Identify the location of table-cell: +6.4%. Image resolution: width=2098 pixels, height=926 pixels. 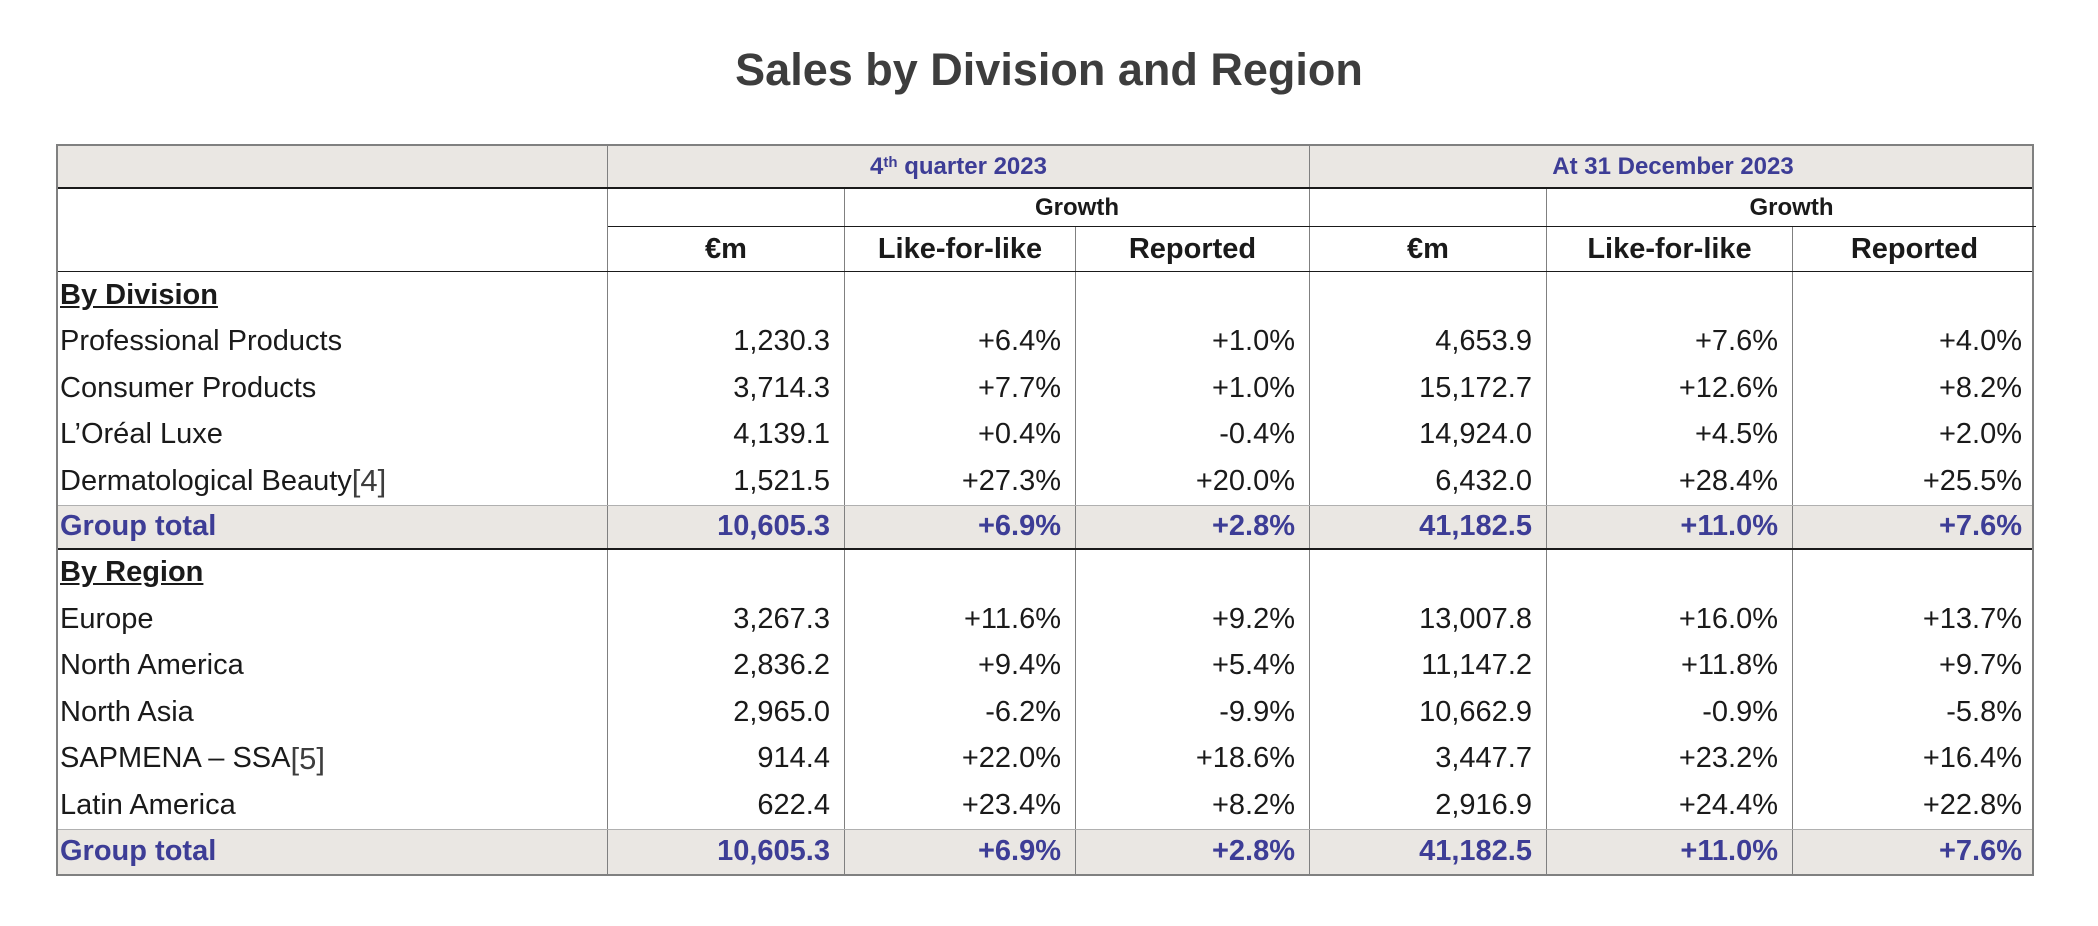
(960, 341).